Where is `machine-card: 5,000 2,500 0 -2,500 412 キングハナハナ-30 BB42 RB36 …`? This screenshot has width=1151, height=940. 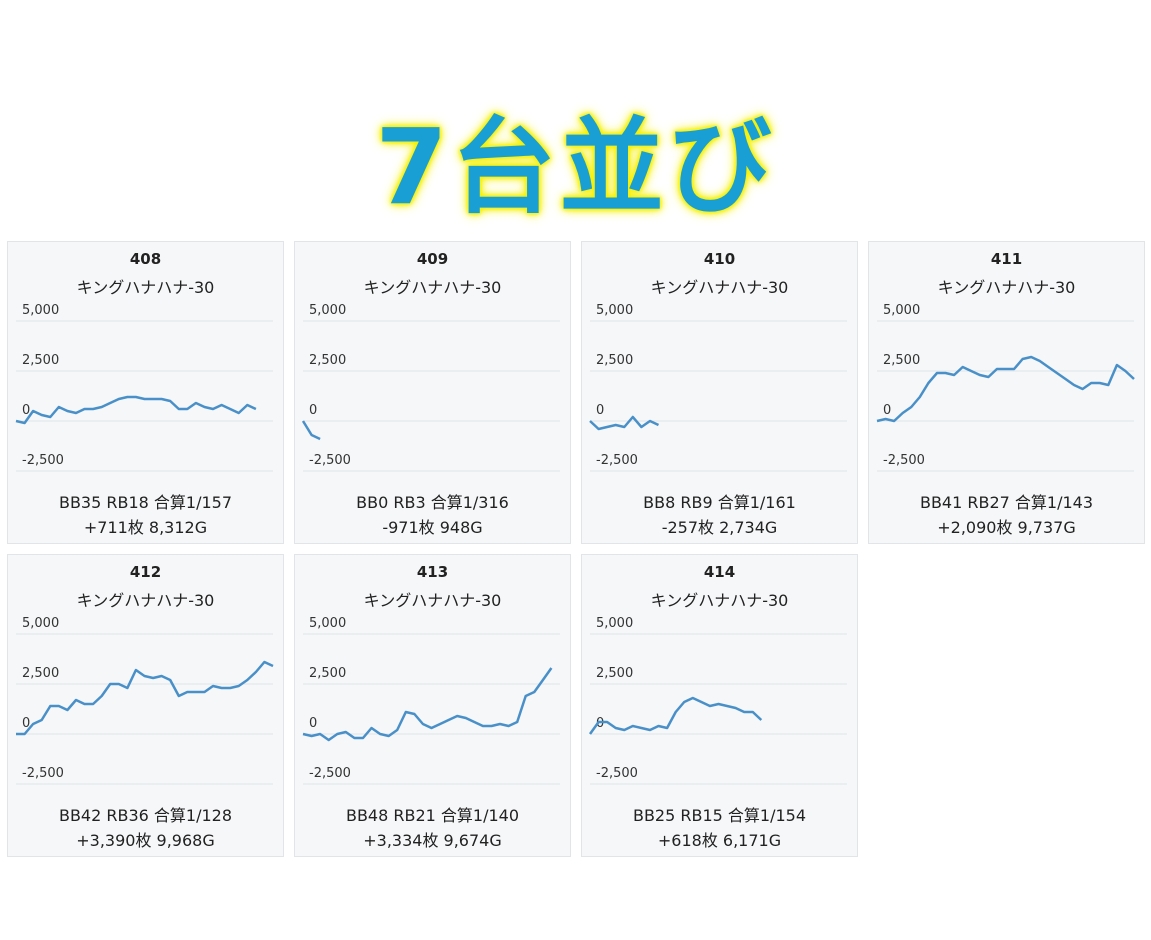 machine-card: 5,000 2,500 0 -2,500 412 キングハナハナ-30 BB42 RB36 … is located at coordinates (145, 705).